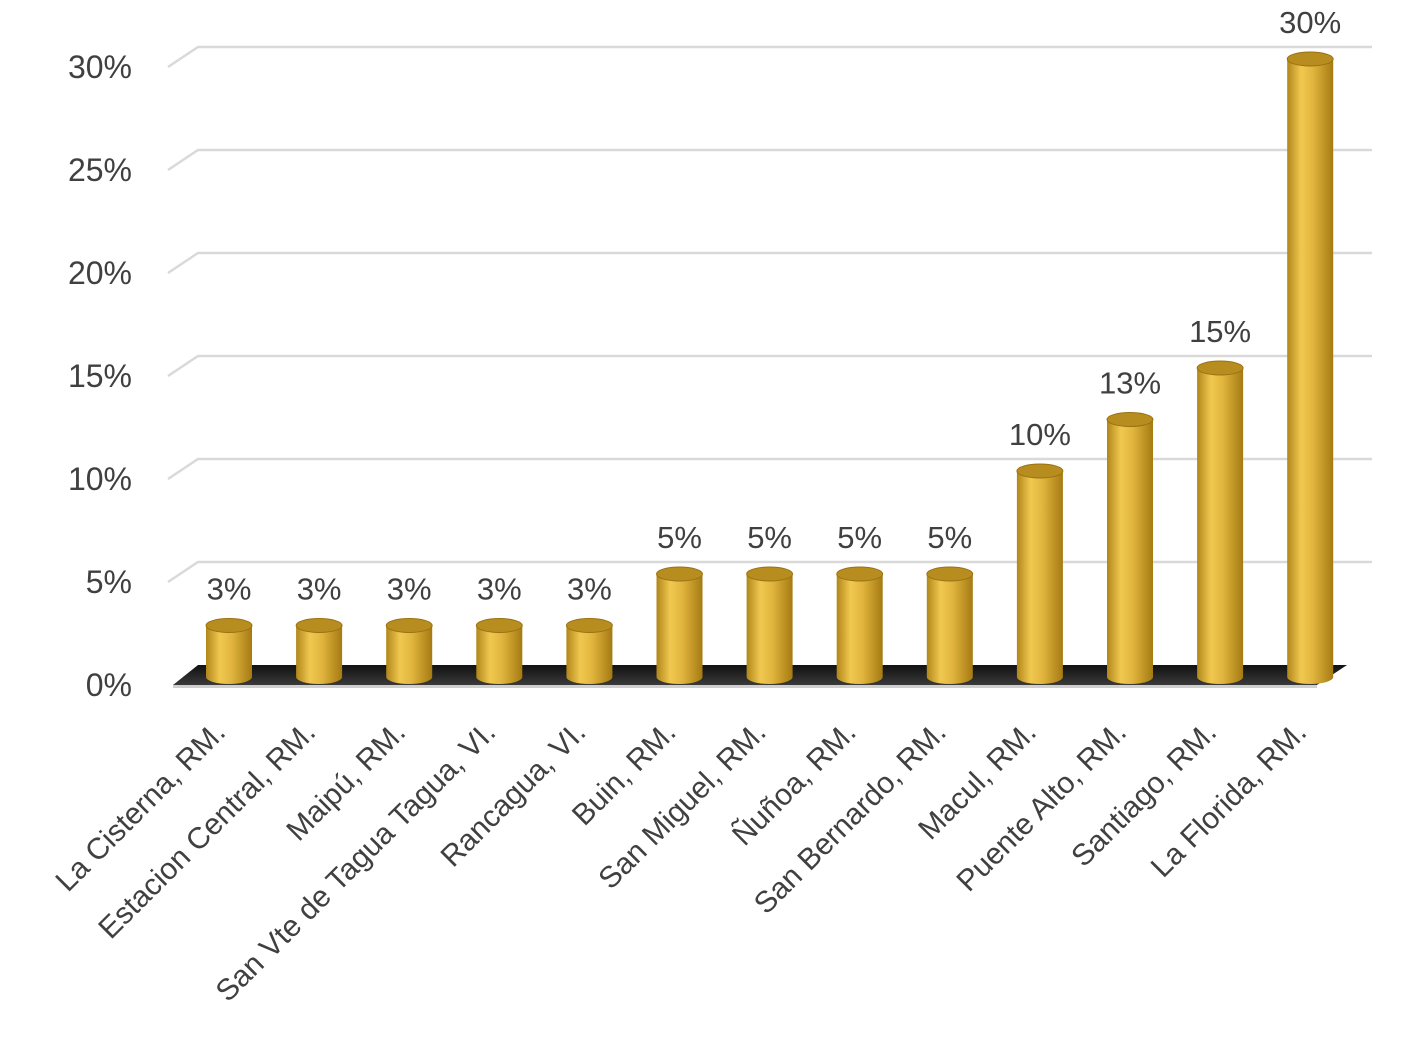 The height and width of the screenshot is (1052, 1414). Describe the element at coordinates (1310, 22) in the screenshot. I see `data-label: 30%` at that location.